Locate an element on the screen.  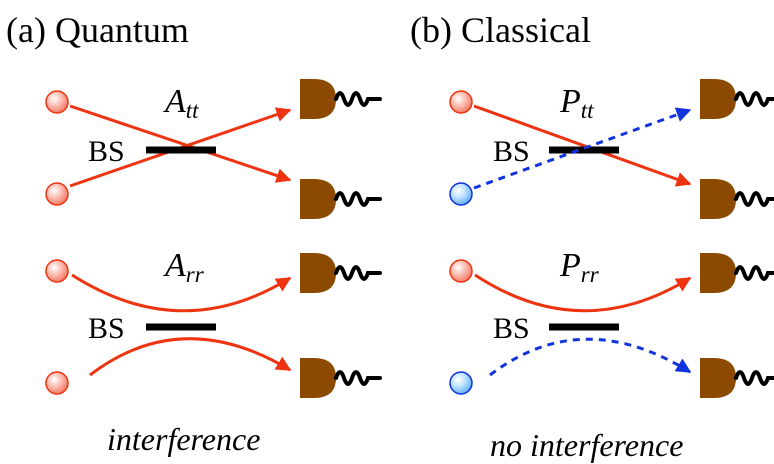
reflected-path-2-dashed is located at coordinates (590, 357).